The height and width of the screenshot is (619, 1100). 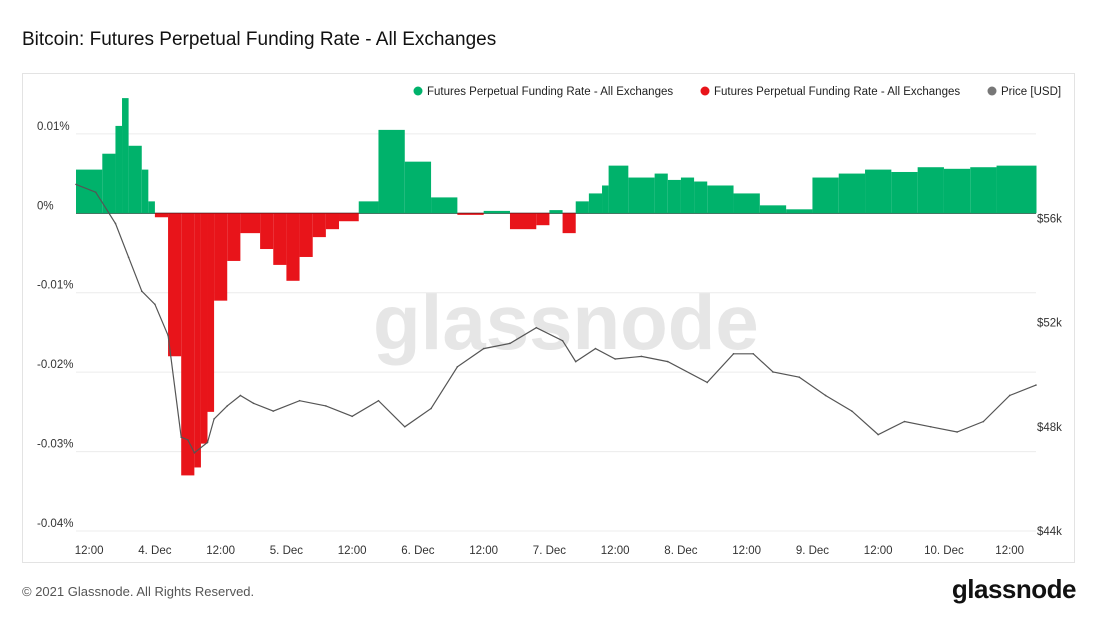 I want to click on x-tick-label: 8. Dec, so click(x=680, y=551).